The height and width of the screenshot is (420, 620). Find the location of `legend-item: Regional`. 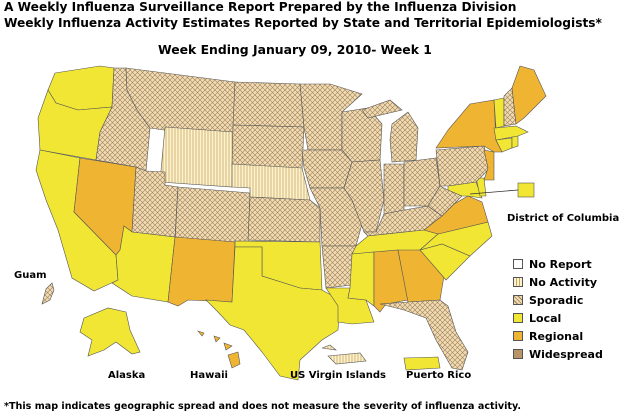

legend-item: Regional is located at coordinates (558, 336).